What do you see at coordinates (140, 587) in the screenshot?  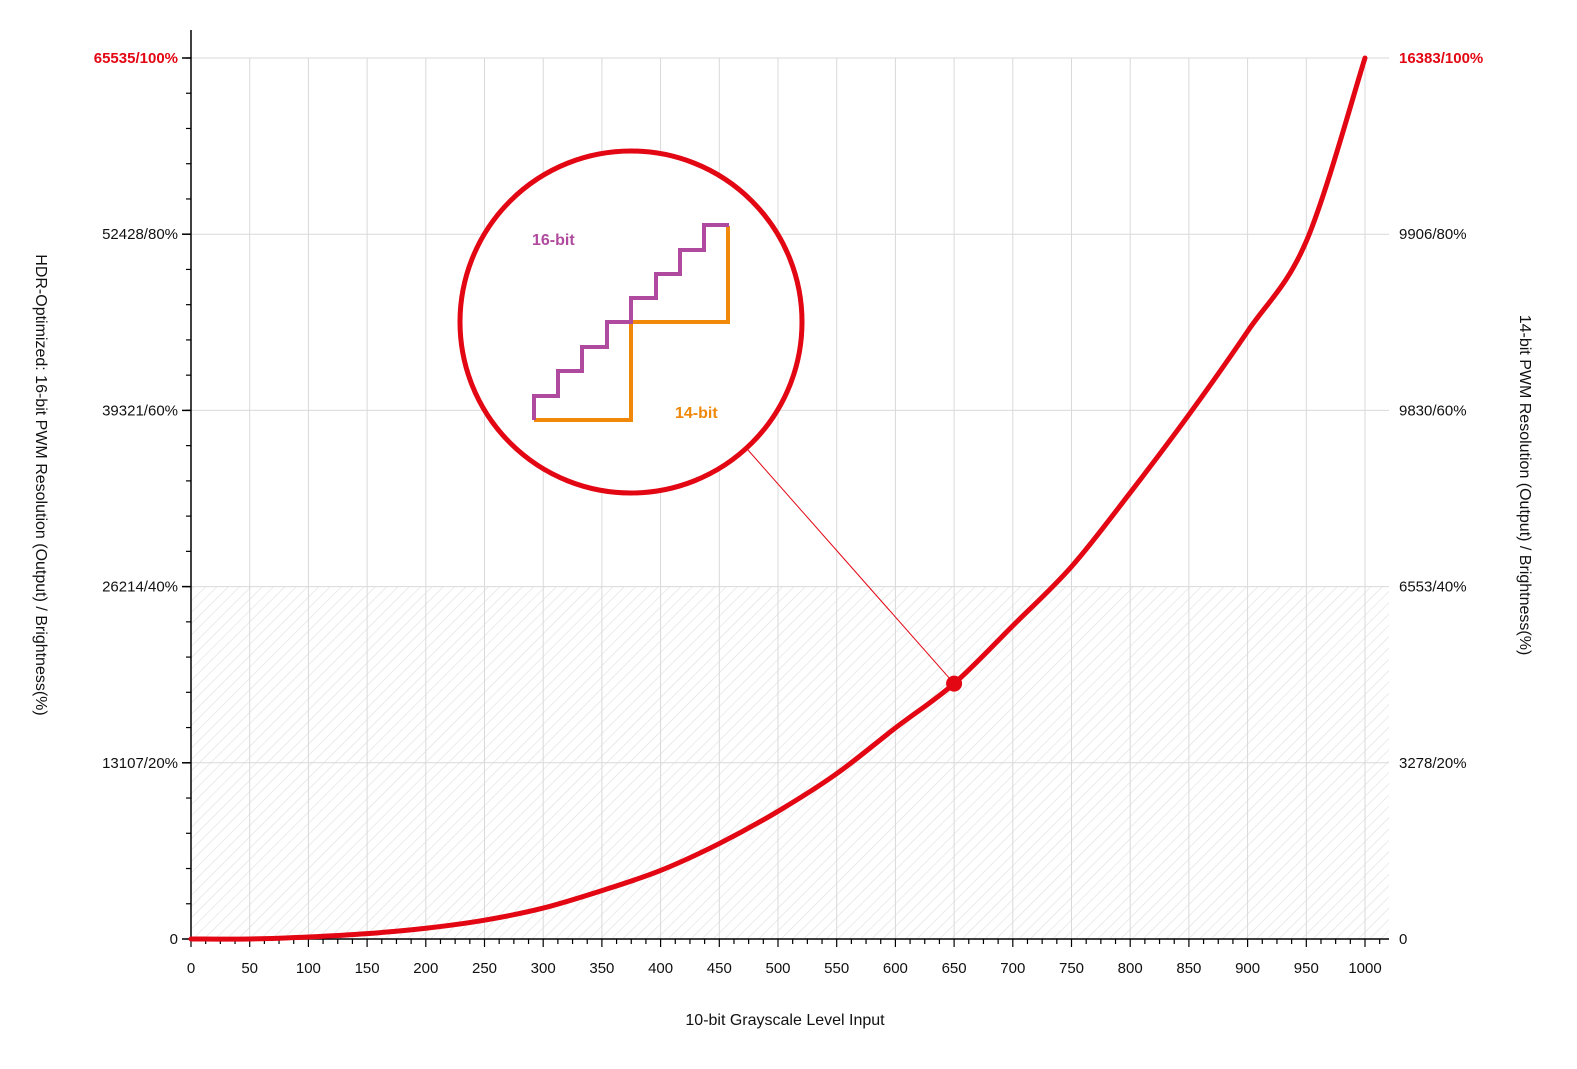 I see `y-left-tick-label: 26214/40%` at bounding box center [140, 587].